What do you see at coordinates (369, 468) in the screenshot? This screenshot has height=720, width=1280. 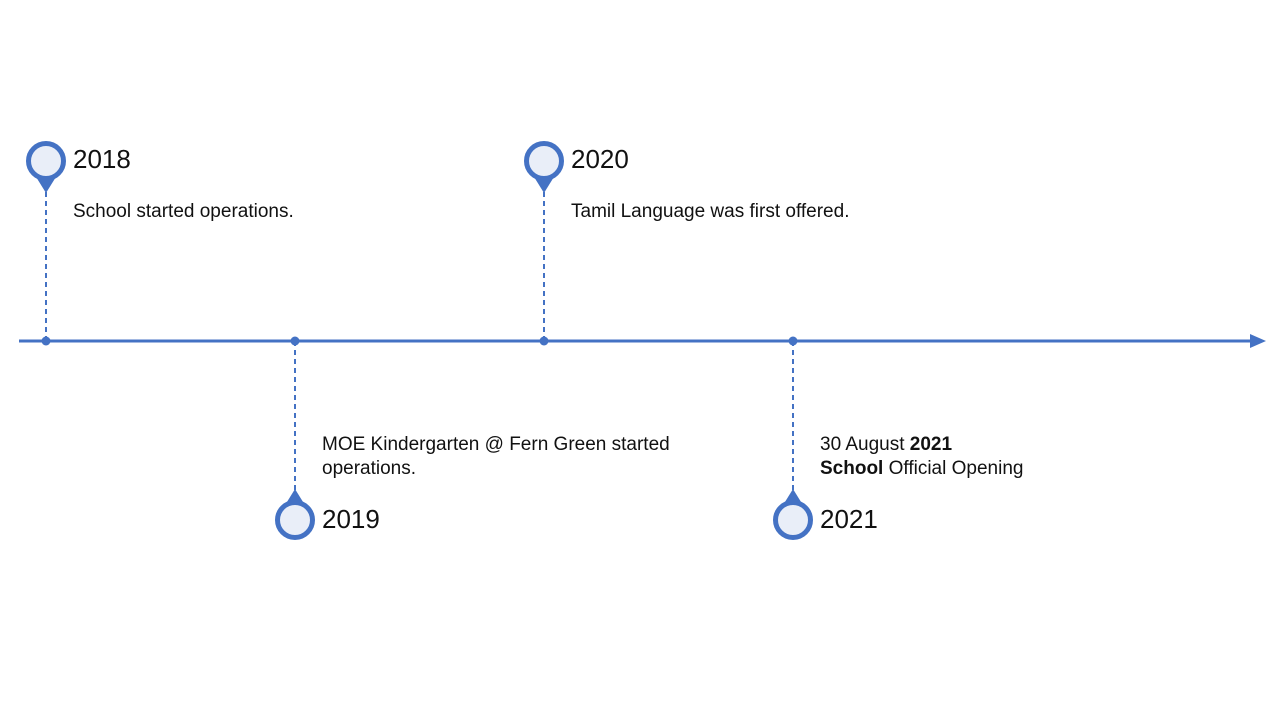 I see `description-line: operations.` at bounding box center [369, 468].